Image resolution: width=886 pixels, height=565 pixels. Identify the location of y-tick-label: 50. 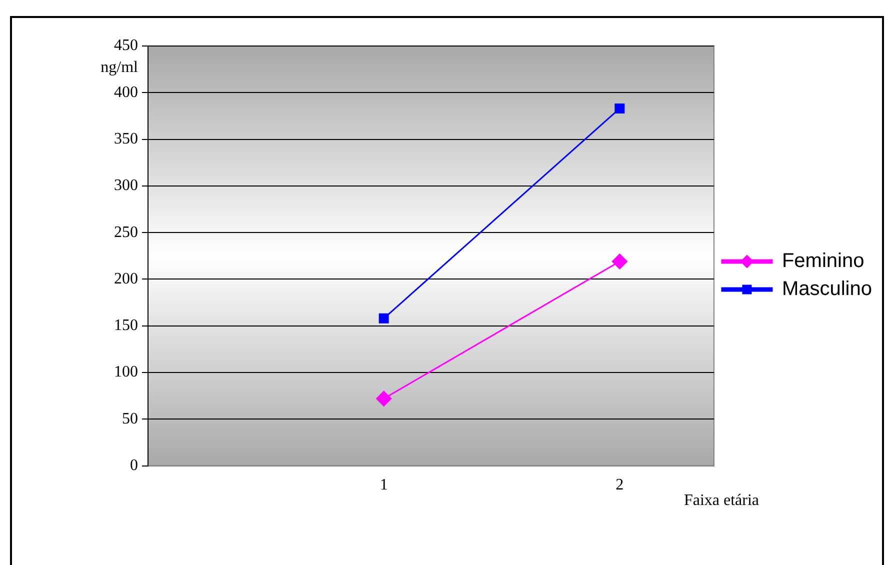
(130, 419).